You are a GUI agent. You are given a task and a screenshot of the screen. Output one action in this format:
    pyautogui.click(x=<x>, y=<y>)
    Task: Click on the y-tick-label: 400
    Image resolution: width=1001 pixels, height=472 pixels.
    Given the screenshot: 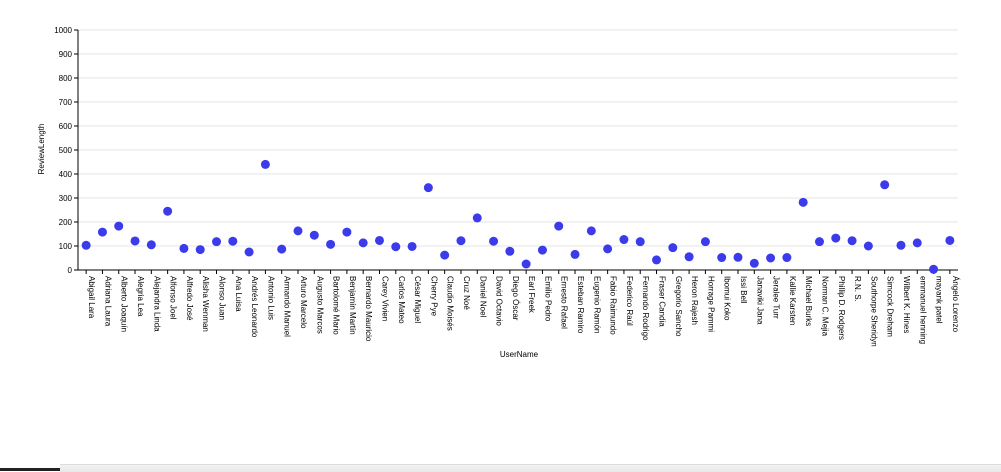 What is the action you would take?
    pyautogui.click(x=66, y=174)
    